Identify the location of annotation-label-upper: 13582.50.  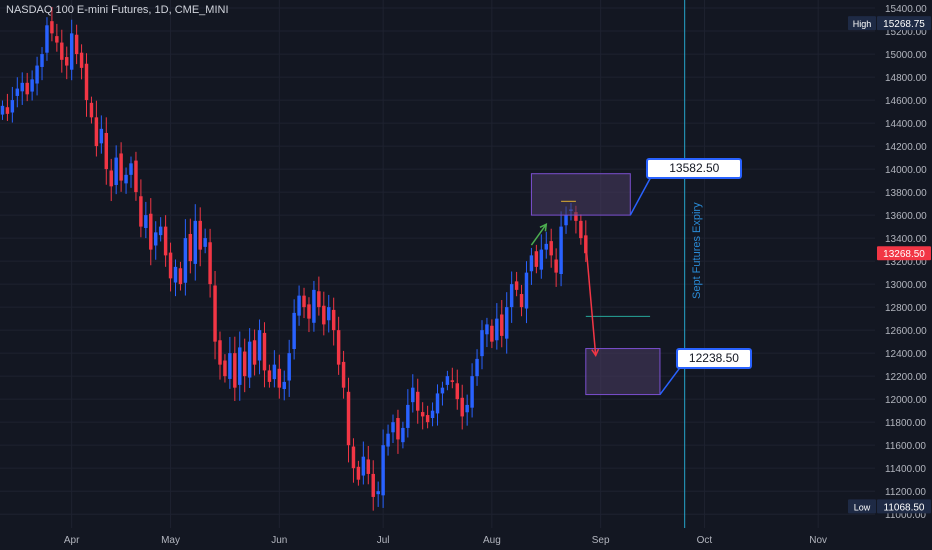
(694, 169).